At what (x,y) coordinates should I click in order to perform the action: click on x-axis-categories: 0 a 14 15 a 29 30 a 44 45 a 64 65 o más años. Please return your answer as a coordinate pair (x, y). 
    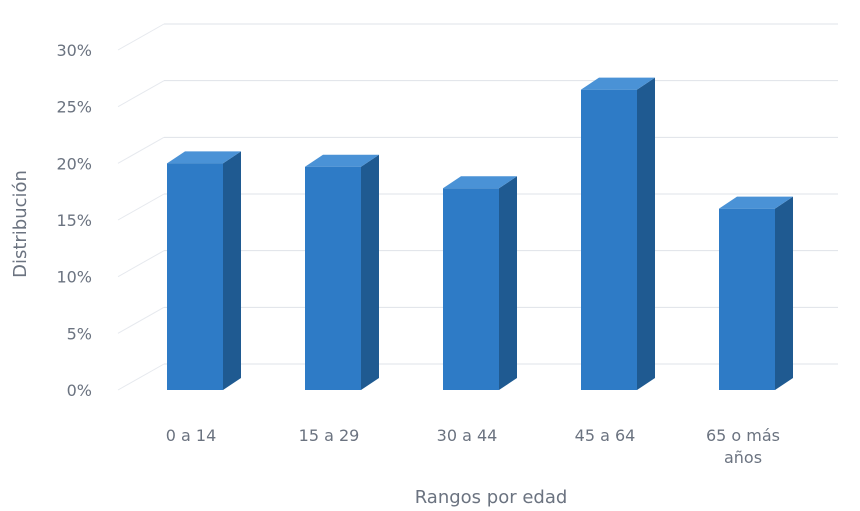
    Looking at the image, I should click on (473, 446).